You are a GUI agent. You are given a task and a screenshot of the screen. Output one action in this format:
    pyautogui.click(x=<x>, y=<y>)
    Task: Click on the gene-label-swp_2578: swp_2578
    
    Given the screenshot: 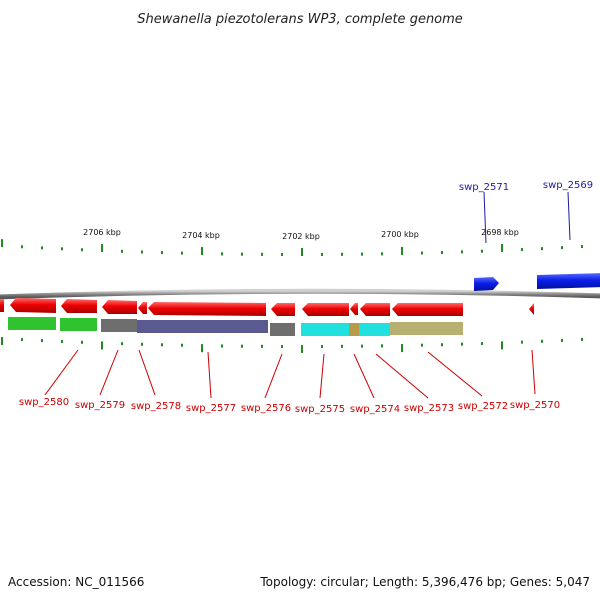 What is the action you would take?
    pyautogui.click(x=156, y=406)
    